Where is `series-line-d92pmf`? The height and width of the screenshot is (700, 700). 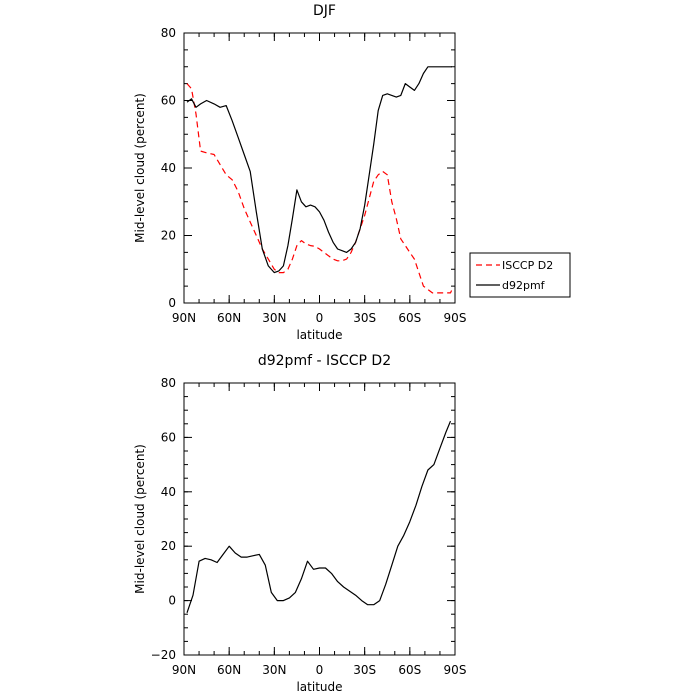 series-line-d92pmf is located at coordinates (319, 170).